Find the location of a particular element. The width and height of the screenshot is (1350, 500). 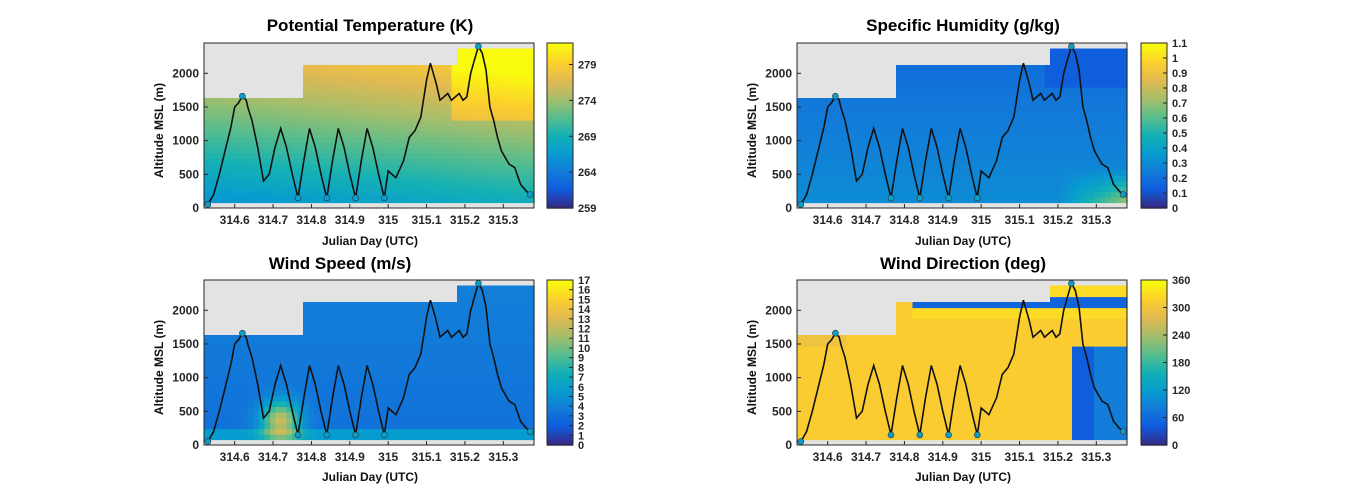

y-tick-label: 1500 is located at coordinates (185, 107).